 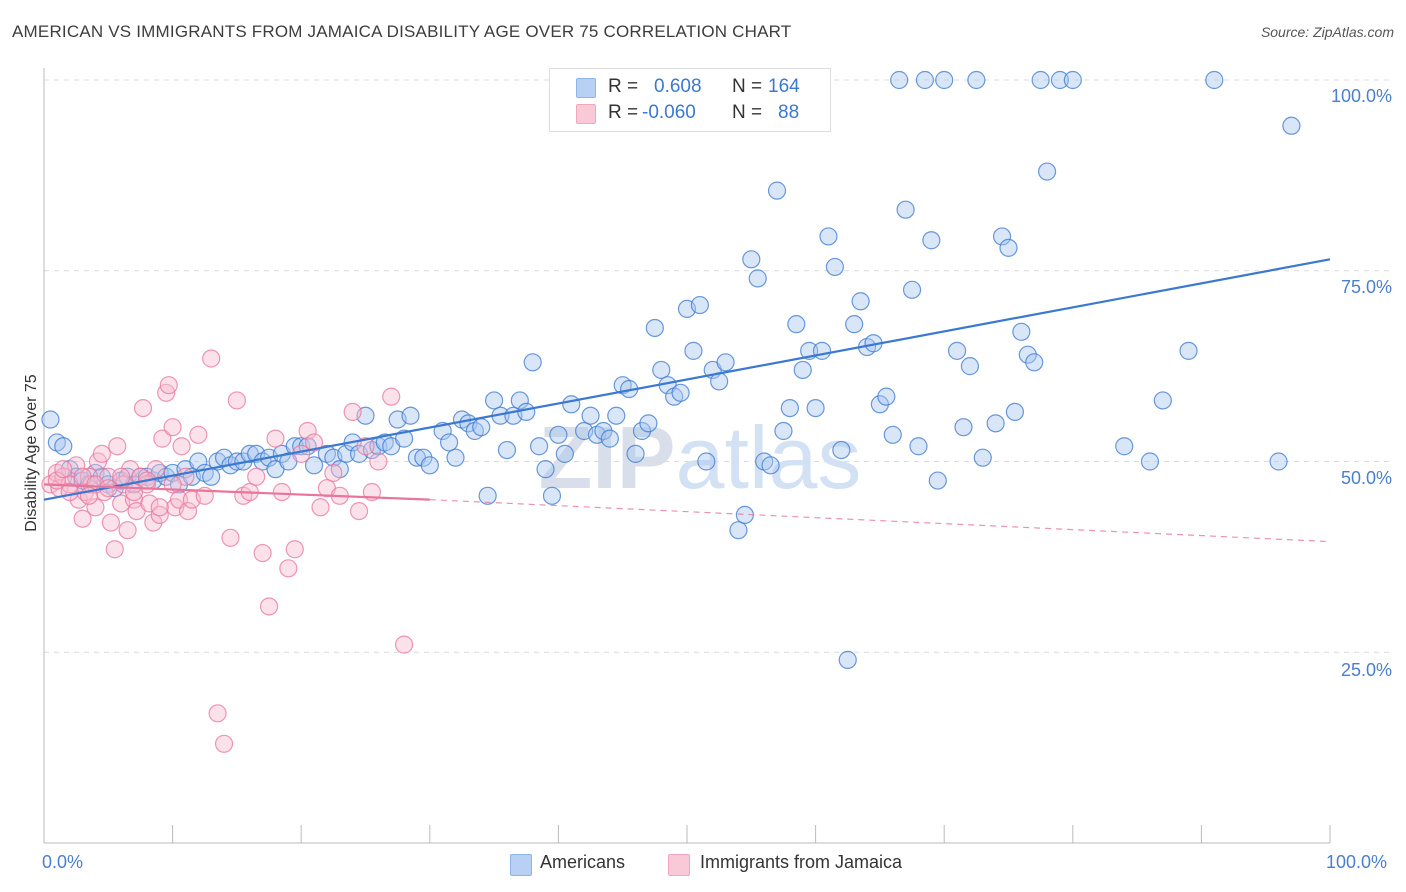 What do you see at coordinates (690, 88) in the screenshot?
I see `legend-row-americans: R = 0.608 N = 164` at bounding box center [690, 88].